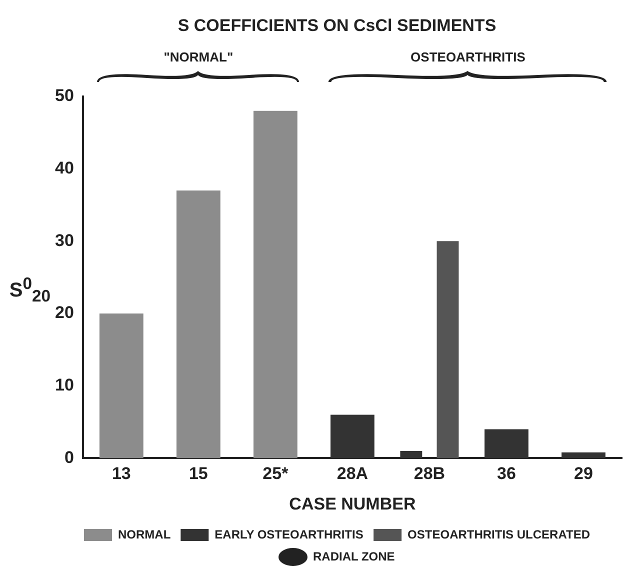  Describe the element at coordinates (69, 457) in the screenshot. I see `y-tick-label: 0` at that location.